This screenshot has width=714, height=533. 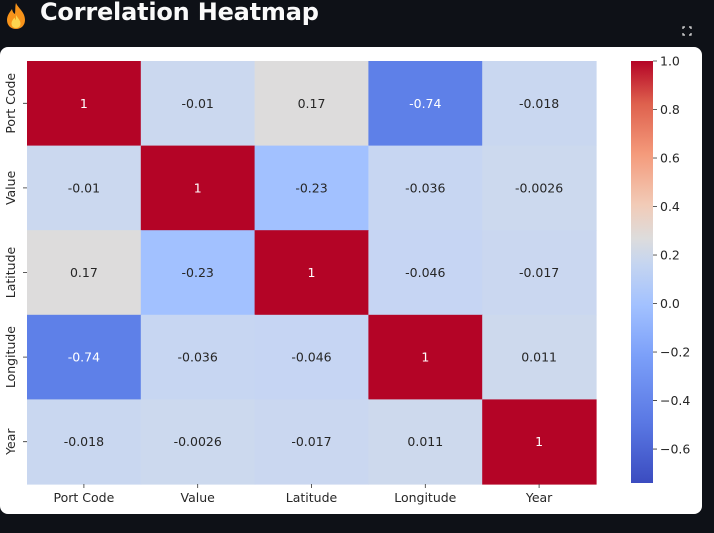 What do you see at coordinates (312, 497) in the screenshot?
I see `x-tick-label-latitude: Latitude` at bounding box center [312, 497].